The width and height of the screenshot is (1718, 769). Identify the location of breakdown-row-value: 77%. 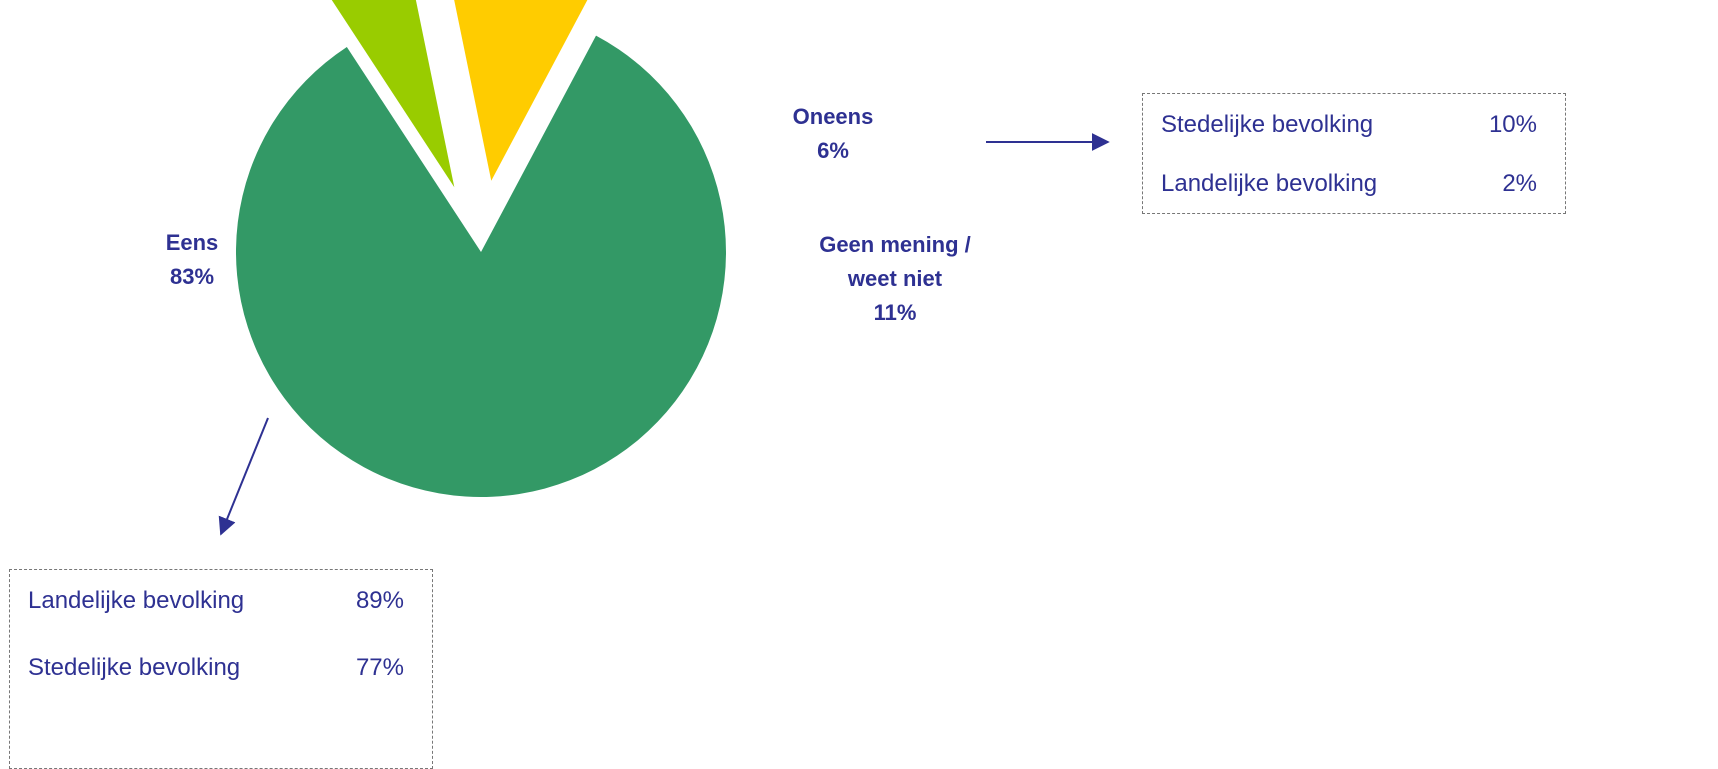
(379, 667).